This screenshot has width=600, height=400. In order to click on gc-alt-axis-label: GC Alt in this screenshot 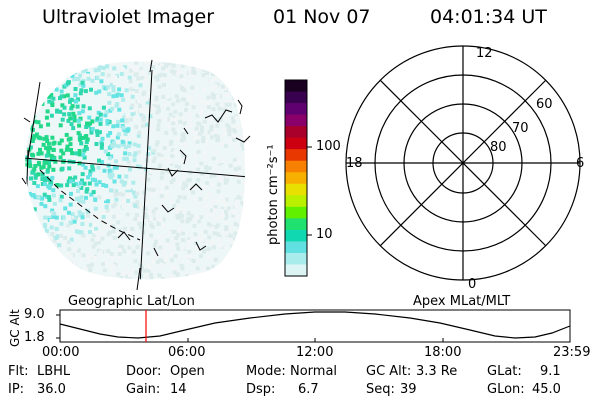, I will do `click(15, 328)`.